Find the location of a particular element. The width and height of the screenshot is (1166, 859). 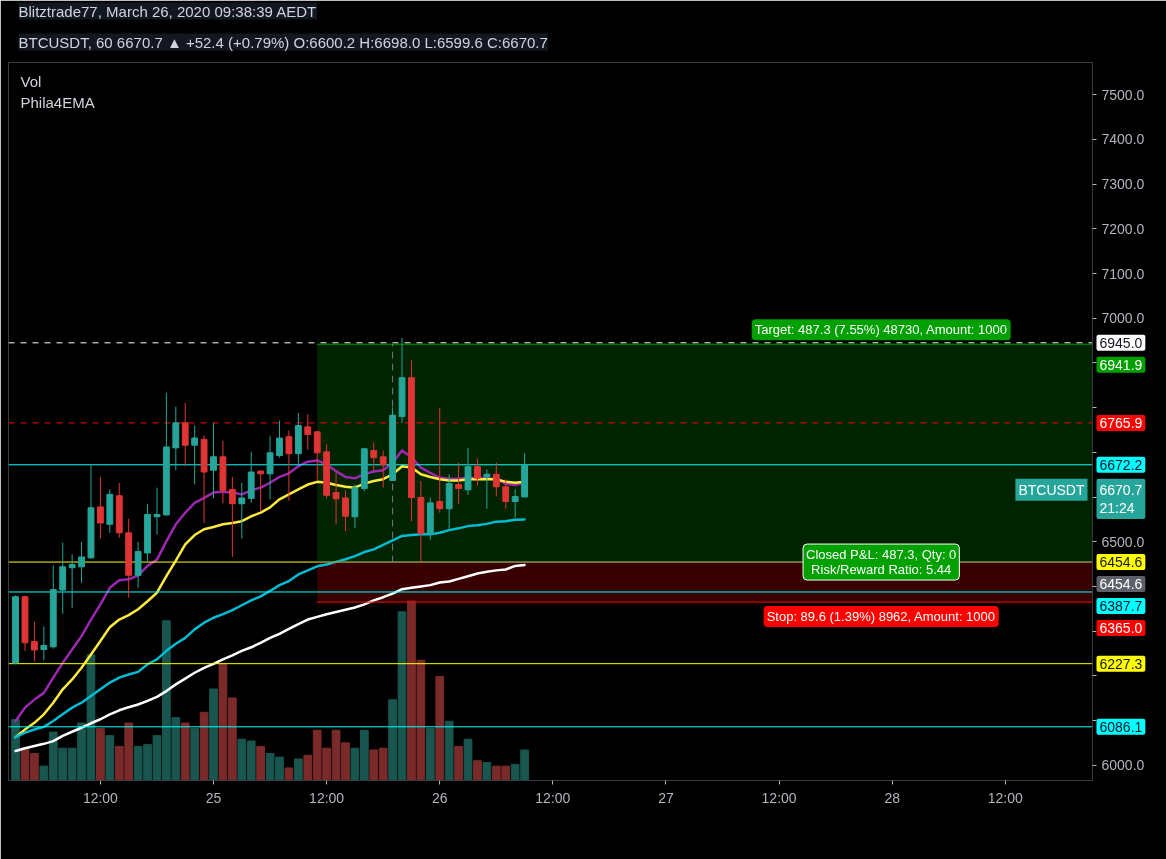

annotation: Closed P&L: 487.3, Qty: 0 Risk/Reward Ratio: 5.44 is located at coordinates (881, 562).